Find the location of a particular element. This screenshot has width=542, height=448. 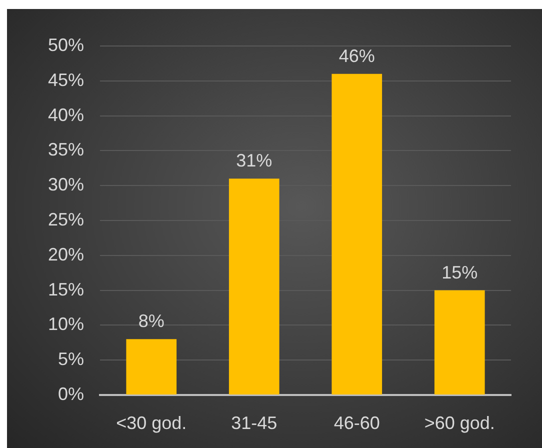

data-label: 8% is located at coordinates (151, 321).